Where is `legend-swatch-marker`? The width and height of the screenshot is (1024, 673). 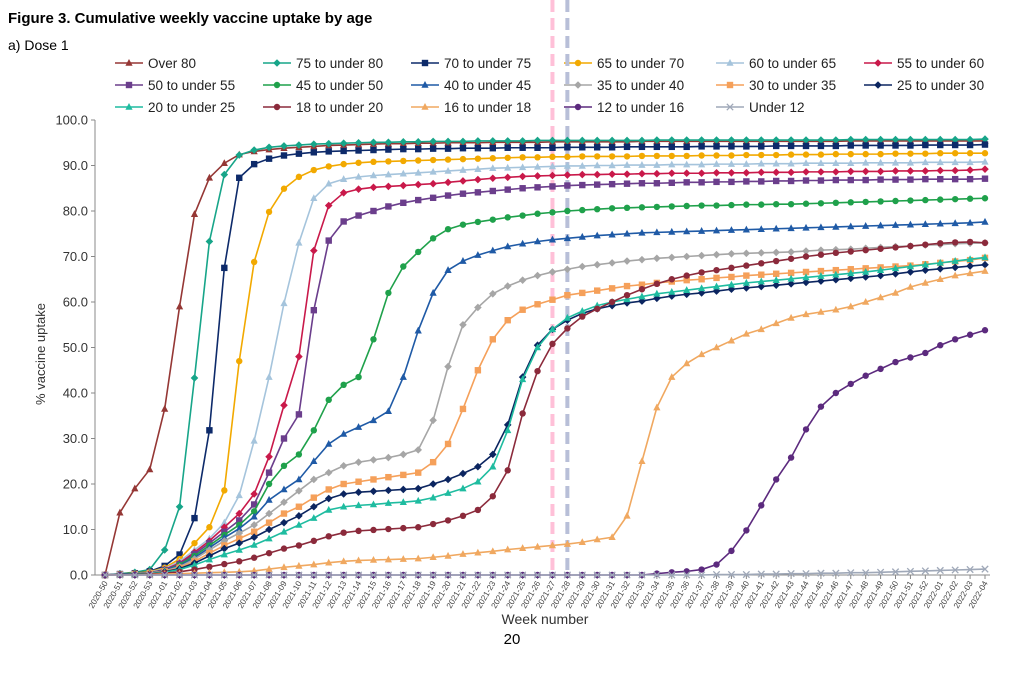 legend-swatch-marker is located at coordinates (730, 107).